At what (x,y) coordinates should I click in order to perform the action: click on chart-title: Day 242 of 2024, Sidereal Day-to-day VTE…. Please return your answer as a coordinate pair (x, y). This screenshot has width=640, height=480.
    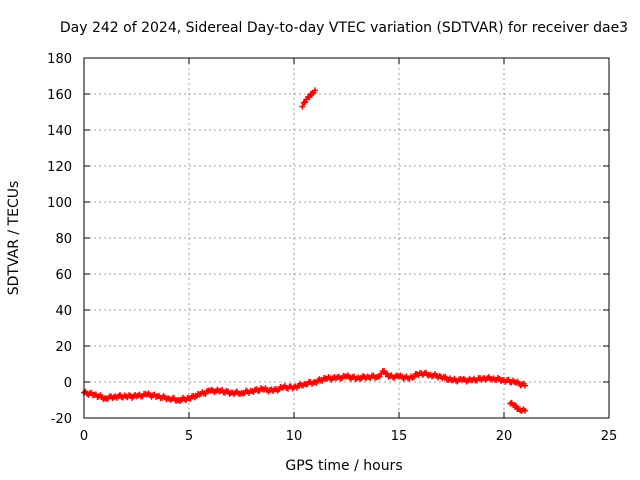
    Looking at the image, I should click on (344, 28).